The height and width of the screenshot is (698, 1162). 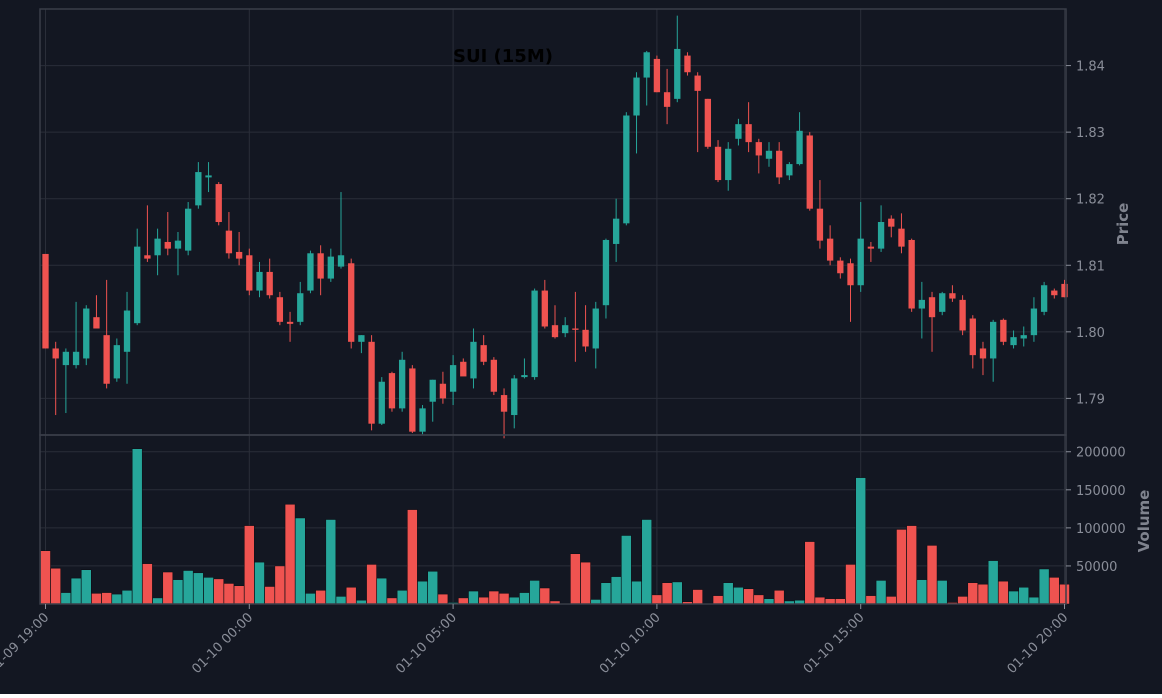 What do you see at coordinates (1123, 224) in the screenshot?
I see `price-axis-label: Price` at bounding box center [1123, 224].